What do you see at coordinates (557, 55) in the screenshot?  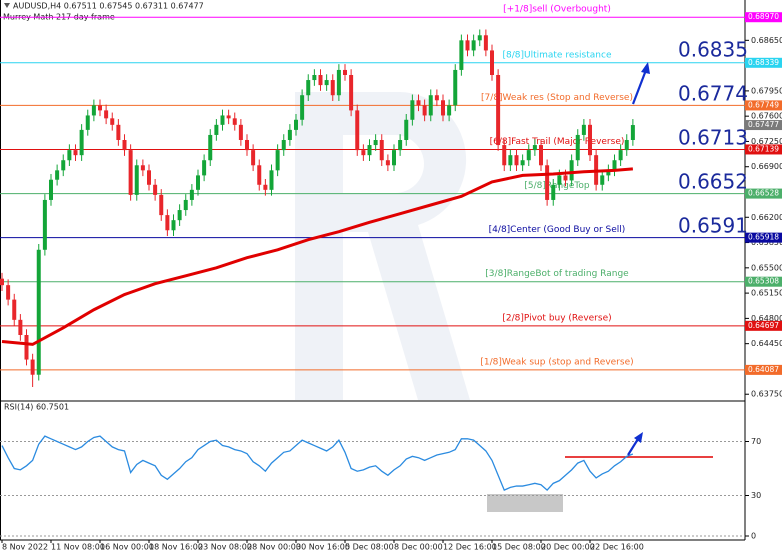 I see `level-label: [8/8]Ultimate resistance` at bounding box center [557, 55].